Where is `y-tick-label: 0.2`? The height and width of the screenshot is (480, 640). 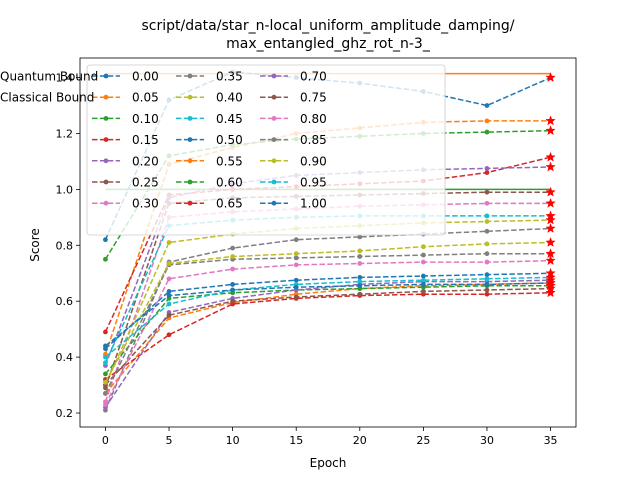
y-tick-label: 0.2 is located at coordinates (65, 413).